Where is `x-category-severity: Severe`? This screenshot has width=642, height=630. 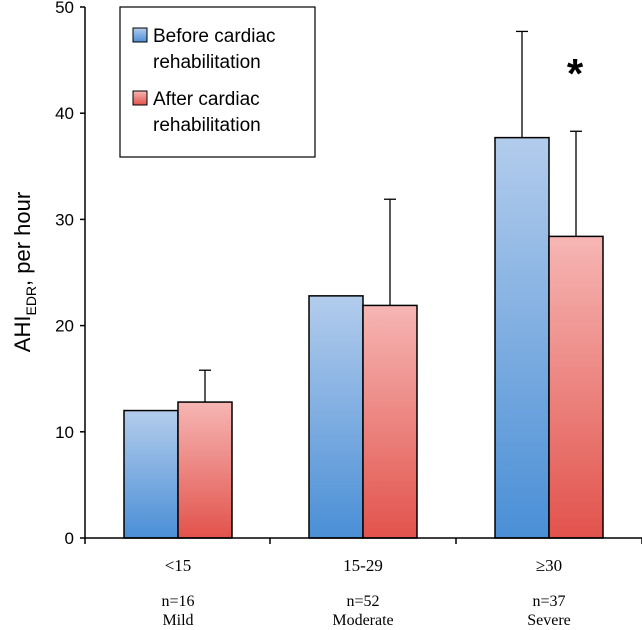
x-category-severity: Severe is located at coordinates (549, 620).